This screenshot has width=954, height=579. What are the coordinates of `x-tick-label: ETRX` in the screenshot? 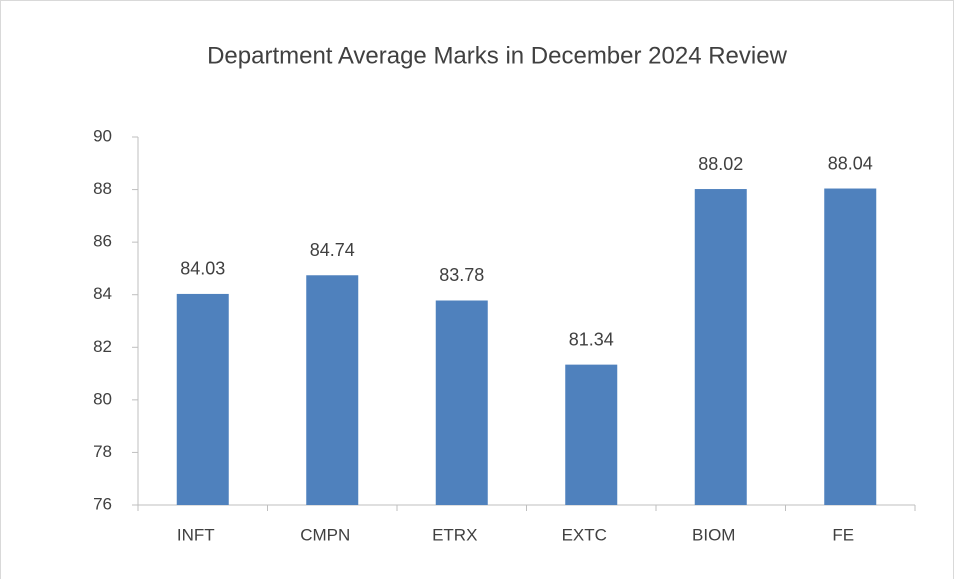 It's located at (454, 534).